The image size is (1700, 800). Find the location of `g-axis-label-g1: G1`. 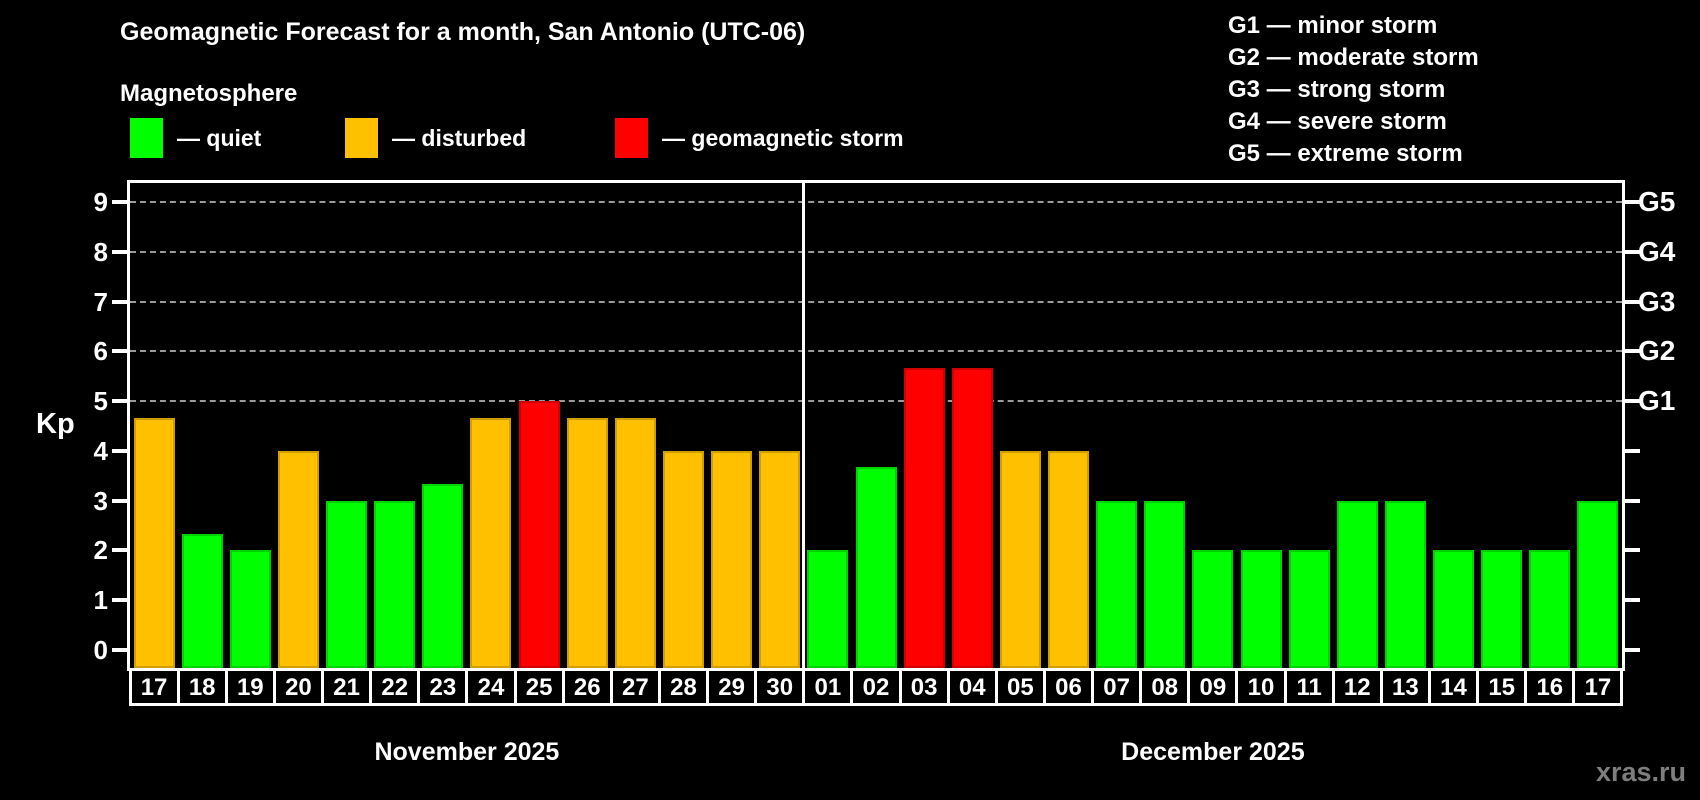

g-axis-label-g1: G1 is located at coordinates (1657, 401).